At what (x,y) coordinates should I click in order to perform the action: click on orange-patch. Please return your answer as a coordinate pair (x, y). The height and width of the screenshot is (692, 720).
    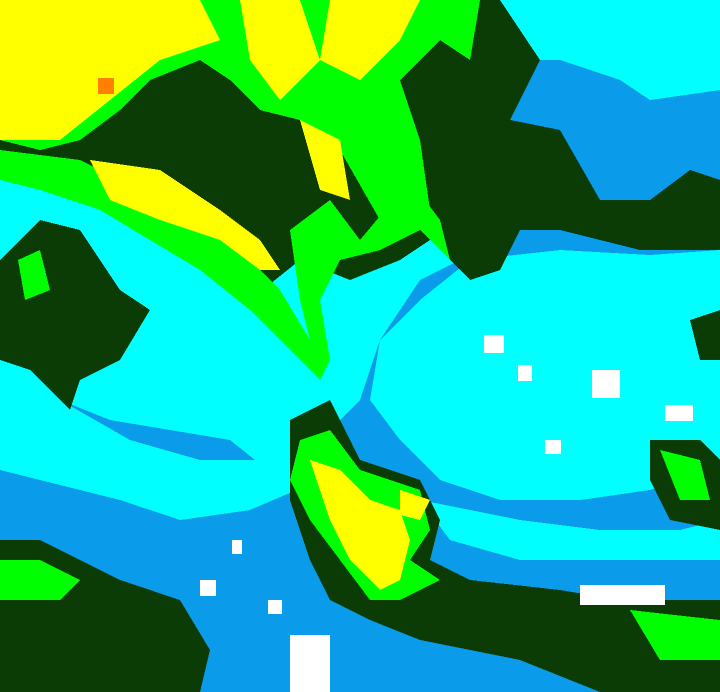
    Looking at the image, I should click on (106, 86).